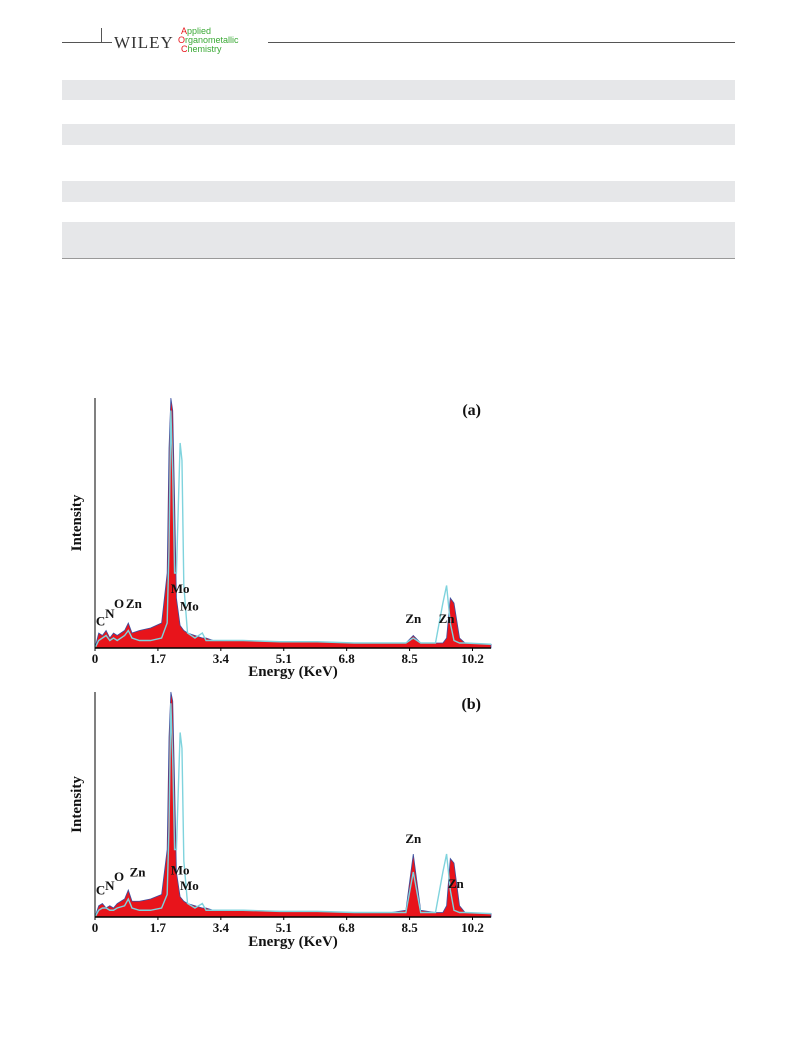  I want to click on table-rule, so click(398, 258).